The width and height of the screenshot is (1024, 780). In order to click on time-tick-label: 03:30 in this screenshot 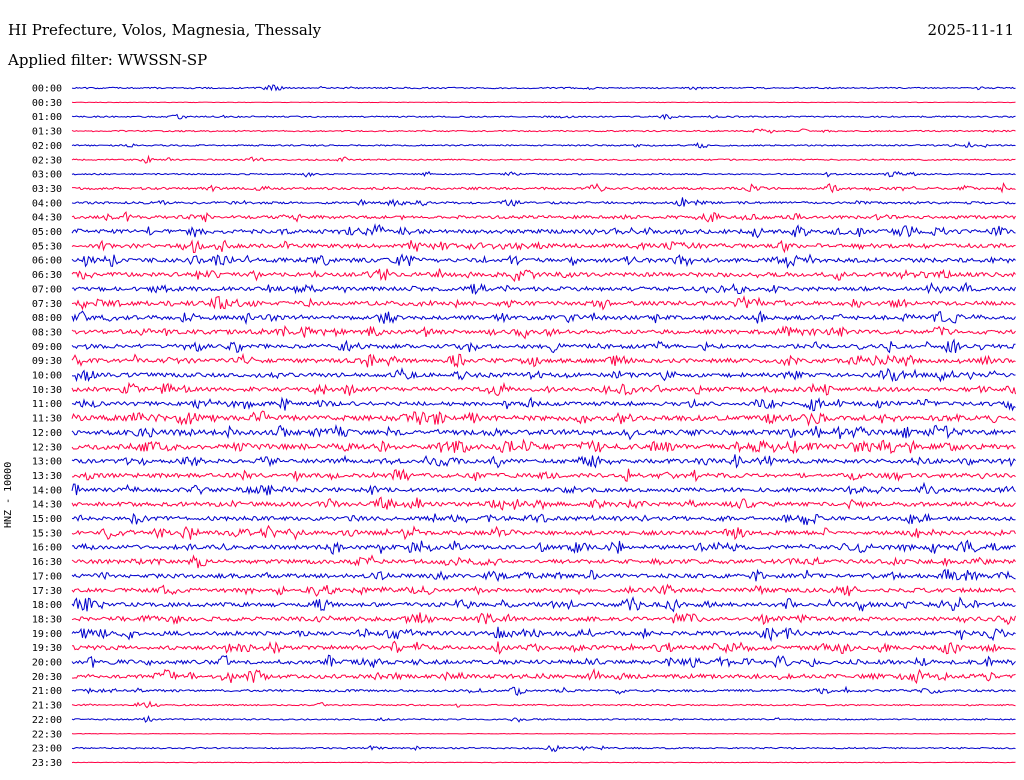, I will do `click(47, 189)`.